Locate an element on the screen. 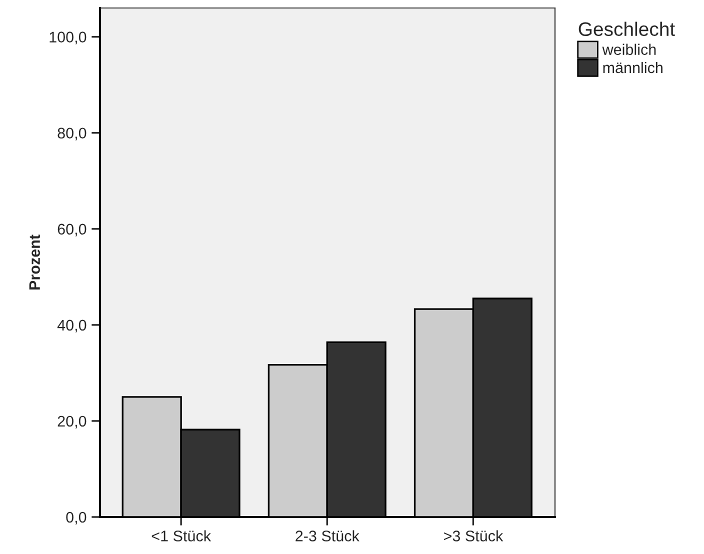  legend-label: weiblich is located at coordinates (629, 49).